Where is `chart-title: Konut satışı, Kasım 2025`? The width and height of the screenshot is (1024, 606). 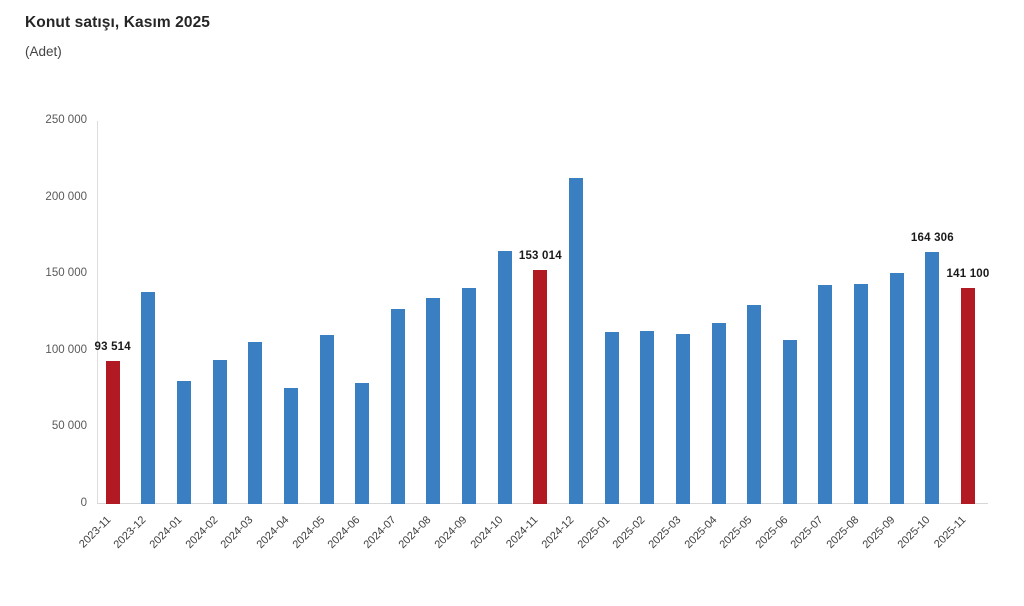
chart-title: Konut satışı, Kasım 2025 is located at coordinates (118, 22).